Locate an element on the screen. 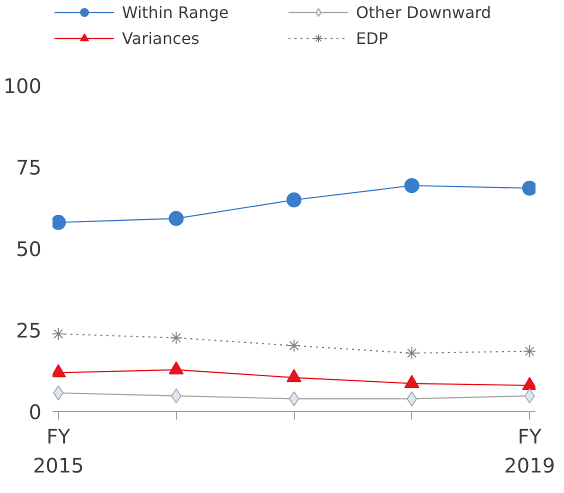 The width and height of the screenshot is (564, 493). y-tick-label: 100 is located at coordinates (22, 86).